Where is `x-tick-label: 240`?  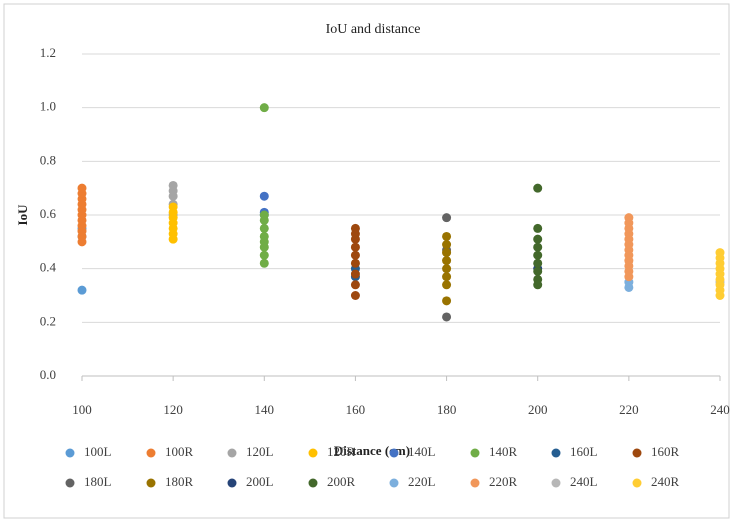 x-tick-label: 240 is located at coordinates (720, 409).